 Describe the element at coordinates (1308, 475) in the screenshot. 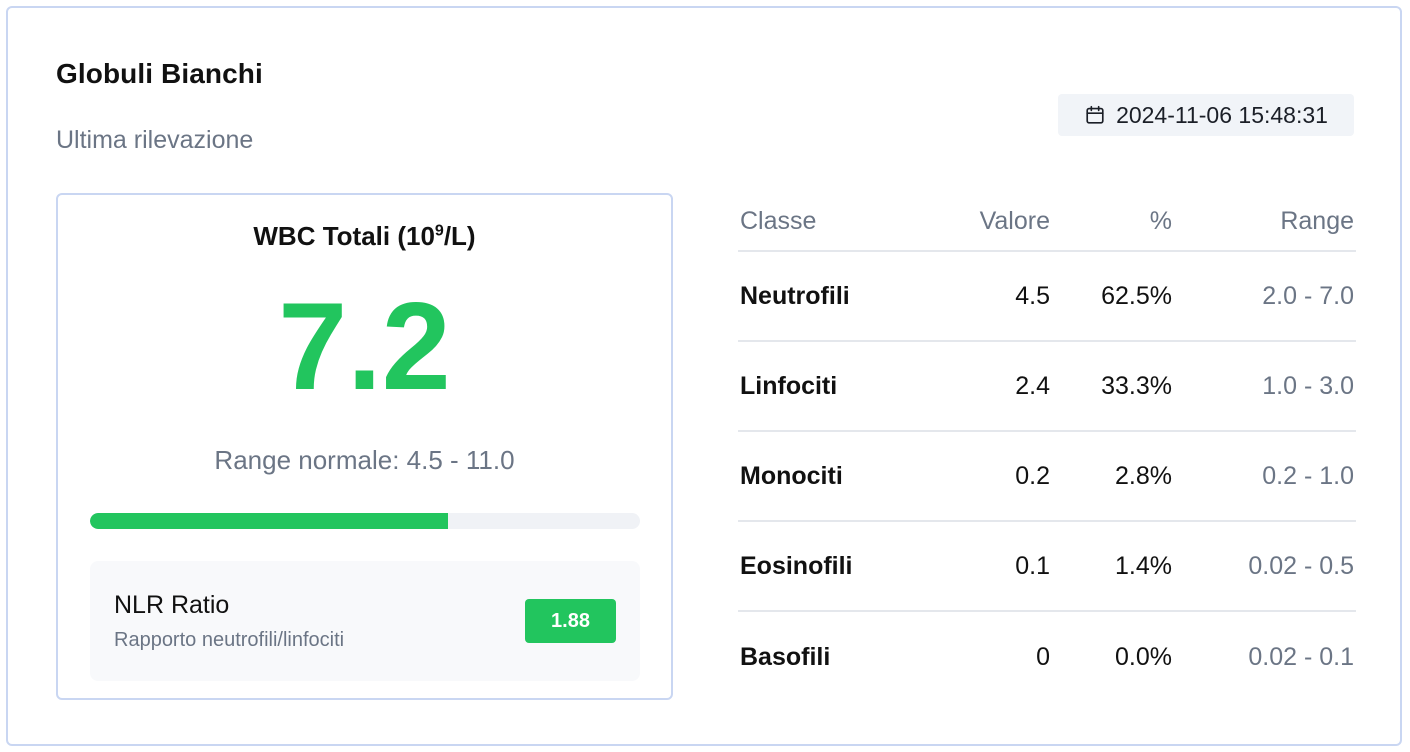

I see `row-range: 0.2 - 1.0` at that location.